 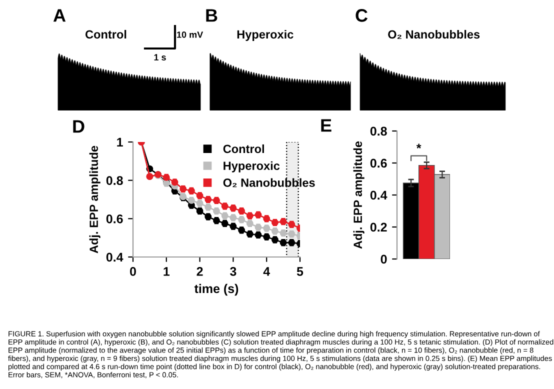 I want to click on text: Control, so click(x=105, y=34).